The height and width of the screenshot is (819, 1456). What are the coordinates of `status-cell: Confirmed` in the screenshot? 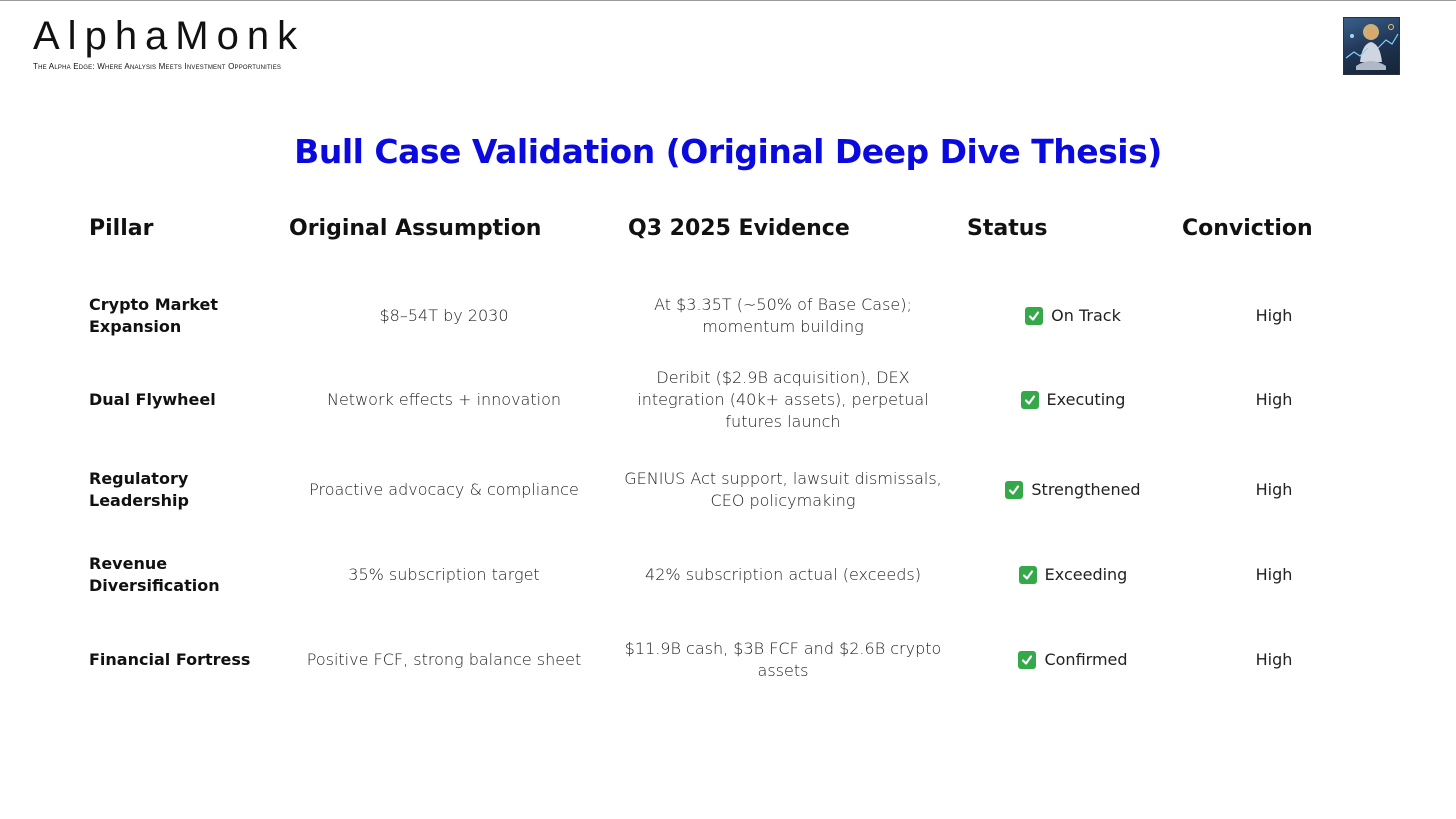 It's located at (1073, 660).